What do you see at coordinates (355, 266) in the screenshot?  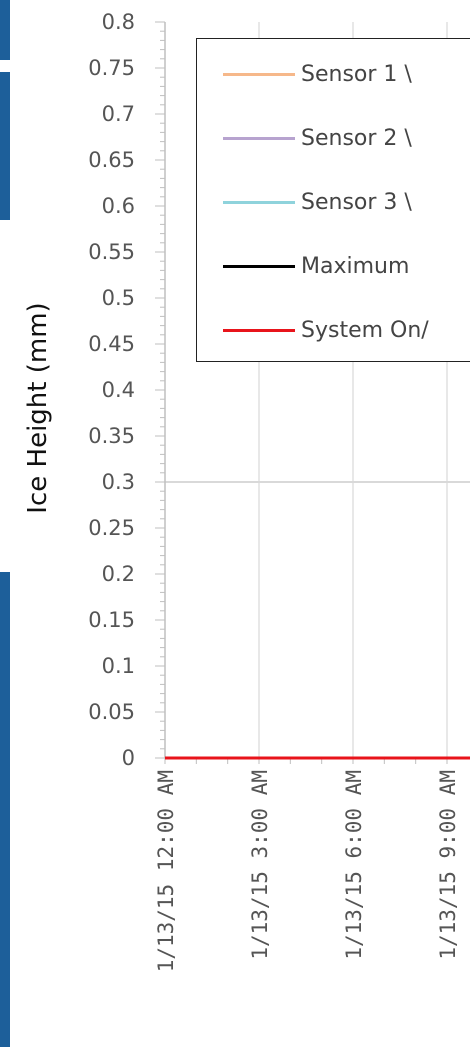 I see `legend-label: Maximum` at bounding box center [355, 266].